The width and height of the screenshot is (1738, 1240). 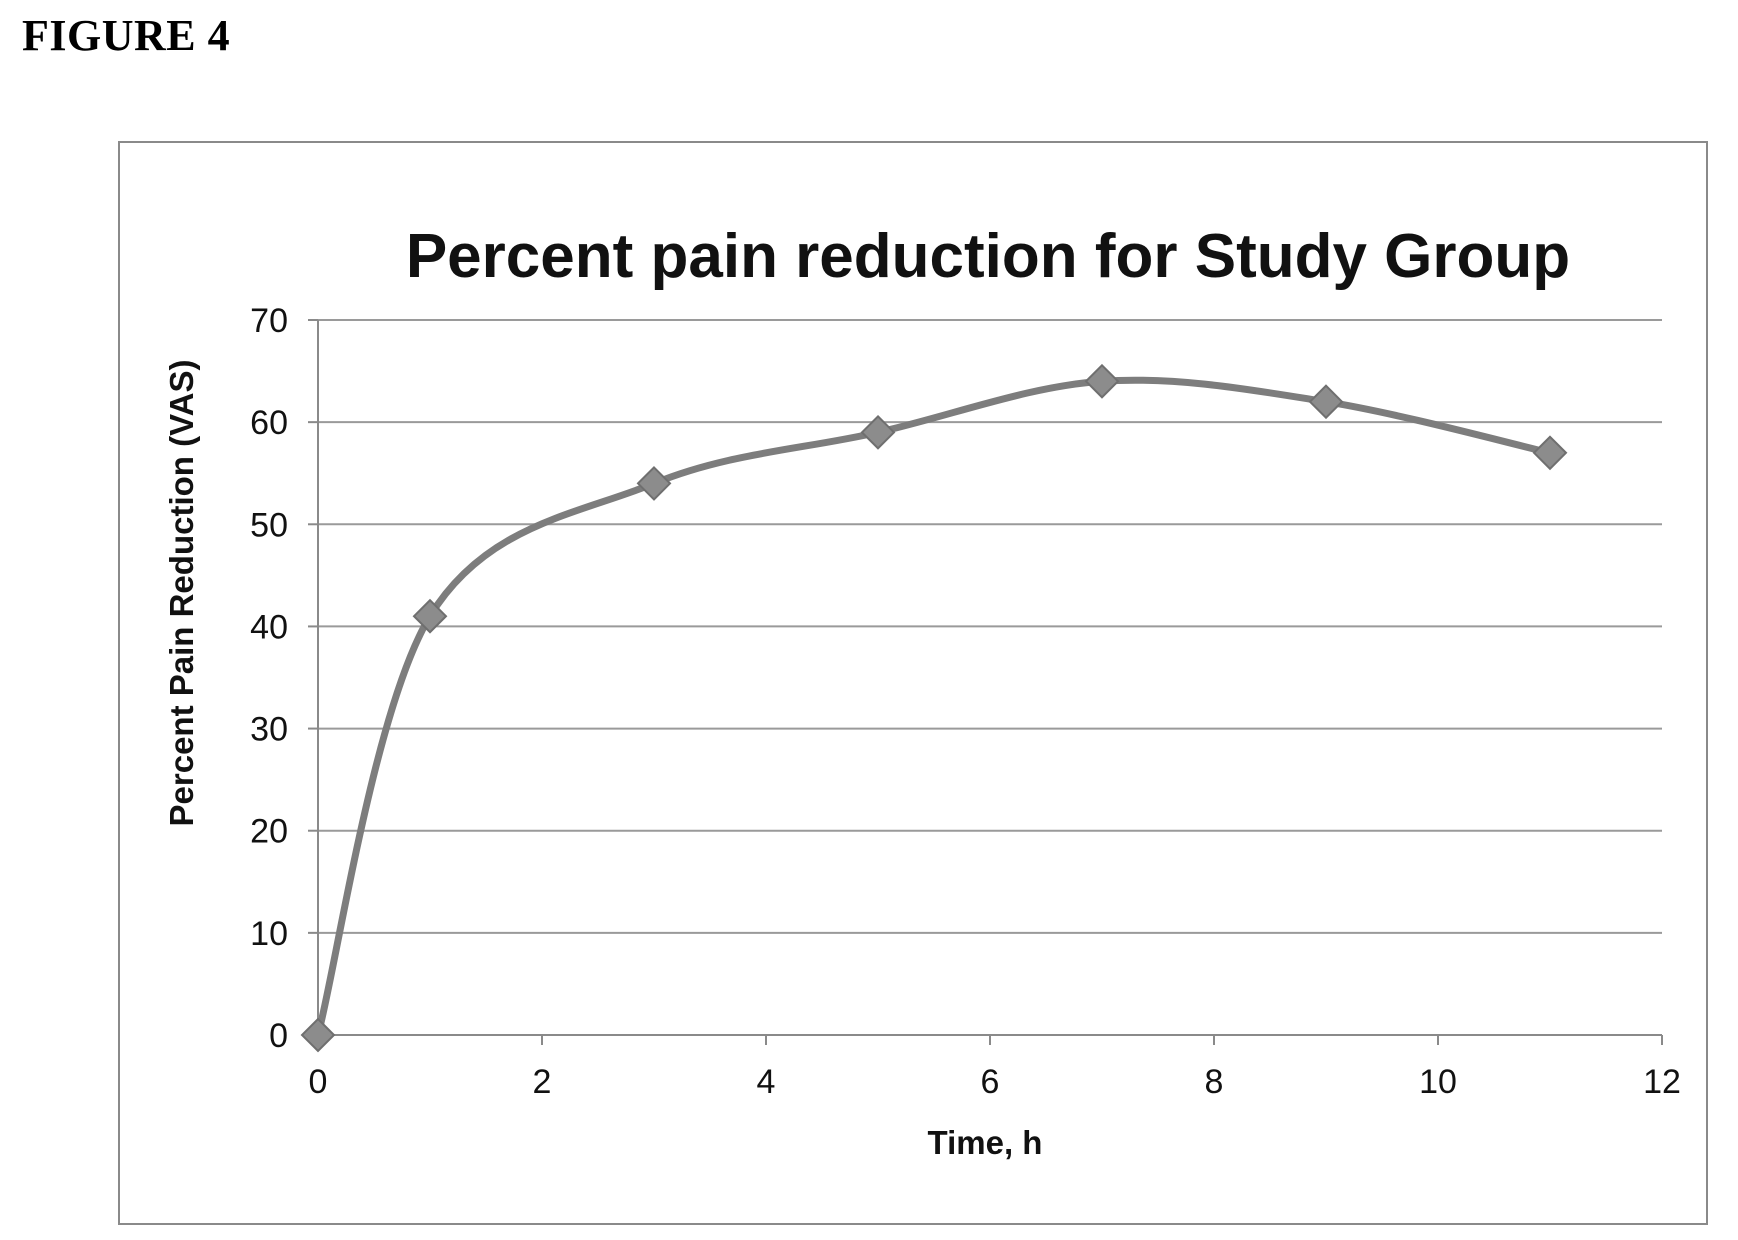 What do you see at coordinates (126, 35) in the screenshot?
I see `figure-label: FIGURE 4` at bounding box center [126, 35].